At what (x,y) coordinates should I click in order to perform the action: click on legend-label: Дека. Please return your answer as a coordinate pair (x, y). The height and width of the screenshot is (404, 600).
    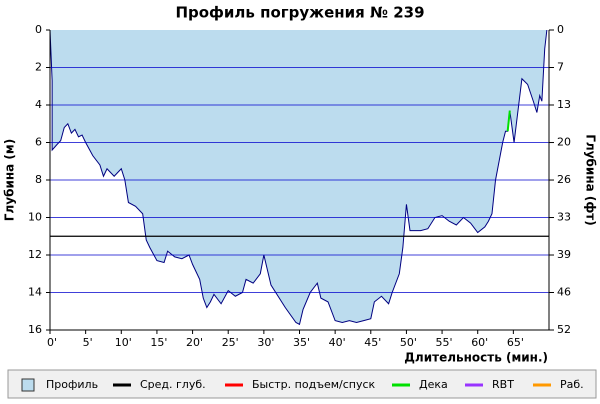
    Looking at the image, I should click on (433, 384).